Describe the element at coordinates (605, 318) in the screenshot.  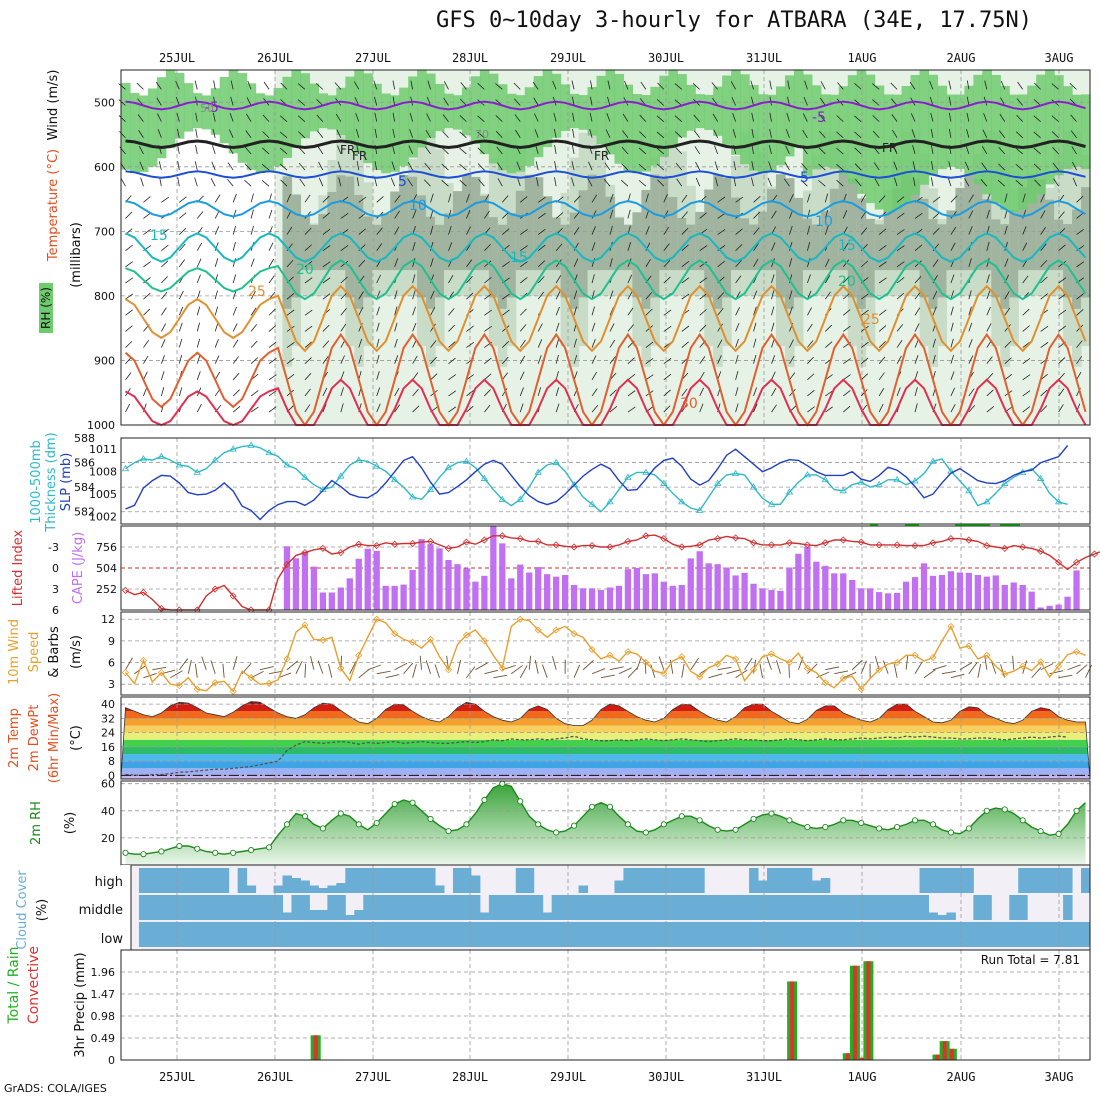
I see `temperature-contour` at that location.